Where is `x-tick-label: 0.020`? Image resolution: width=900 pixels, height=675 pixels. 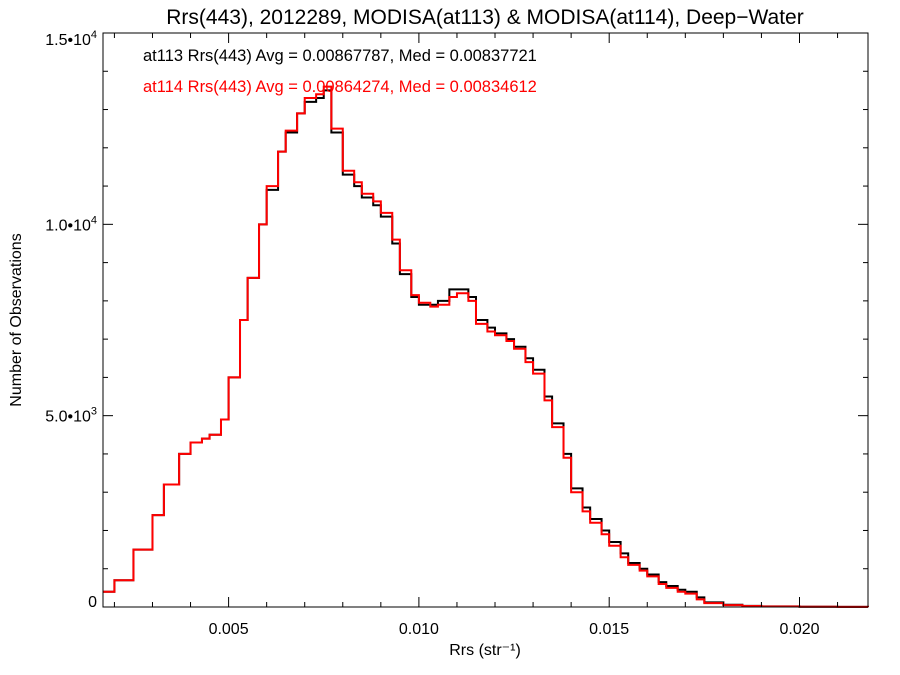 x-tick-label: 0.020 is located at coordinates (799, 629).